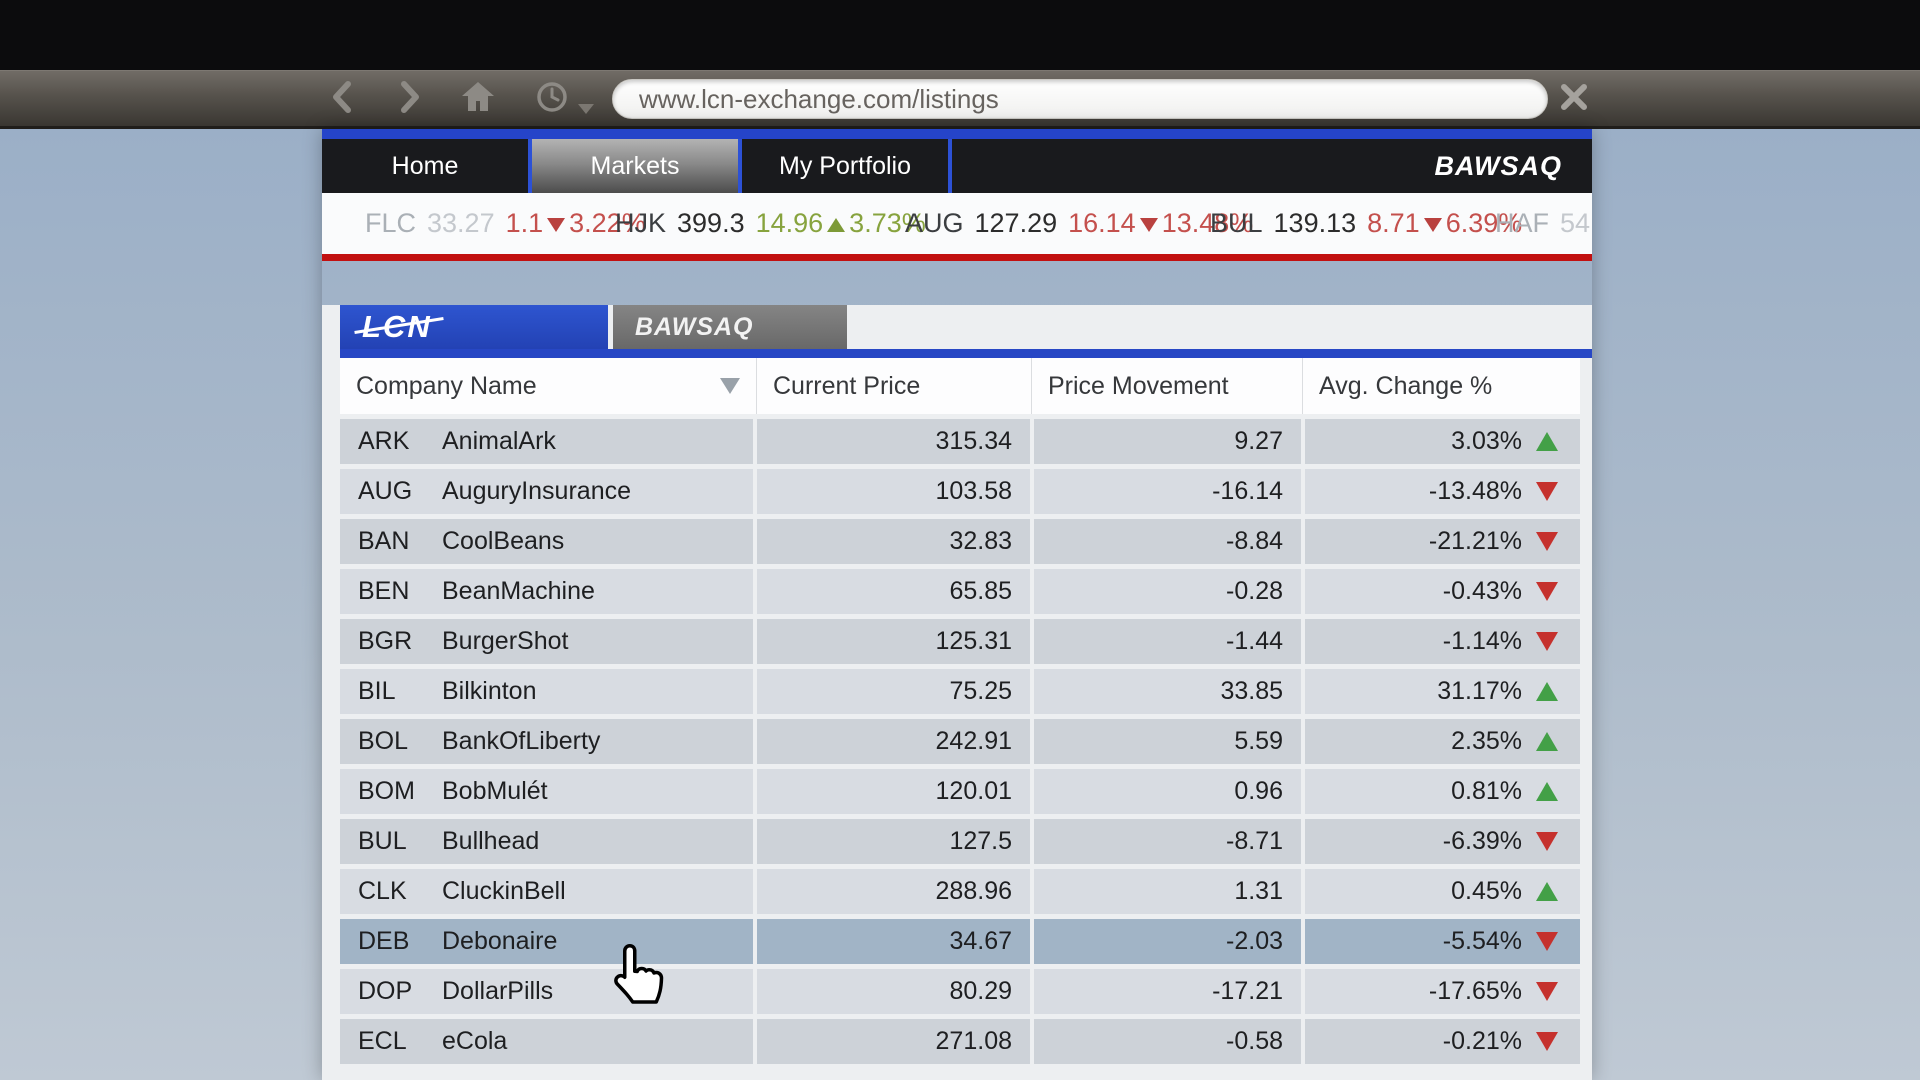 Image resolution: width=1920 pixels, height=1080 pixels. What do you see at coordinates (586, 109) in the screenshot?
I see `history-dropdown-caret-icon` at bounding box center [586, 109].